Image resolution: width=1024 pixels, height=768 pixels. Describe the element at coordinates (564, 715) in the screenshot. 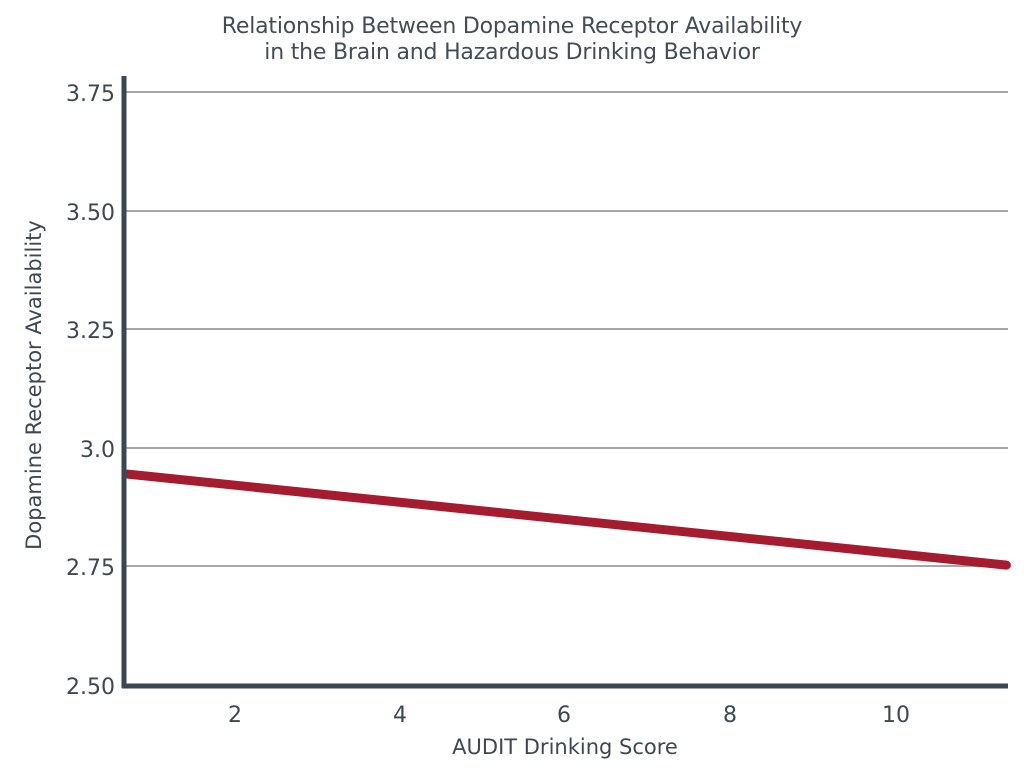

I see `x-tick-label: 6` at that location.